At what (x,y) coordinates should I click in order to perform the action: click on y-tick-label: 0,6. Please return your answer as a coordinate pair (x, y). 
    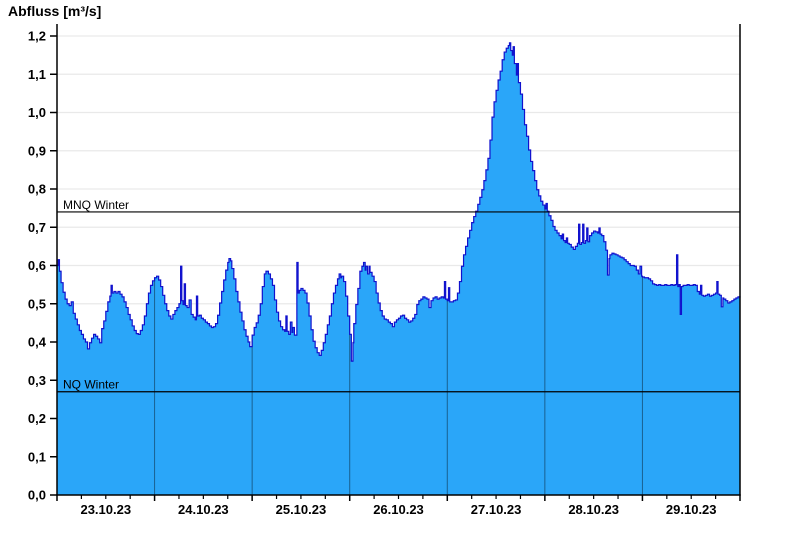
    Looking at the image, I should click on (37, 265).